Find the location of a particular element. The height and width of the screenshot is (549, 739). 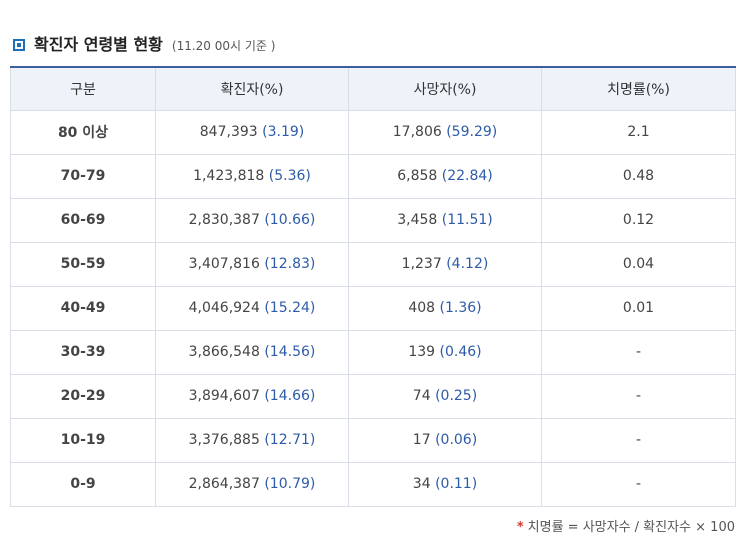

cases-cell: 1,423,818 (5.36) is located at coordinates (252, 176).